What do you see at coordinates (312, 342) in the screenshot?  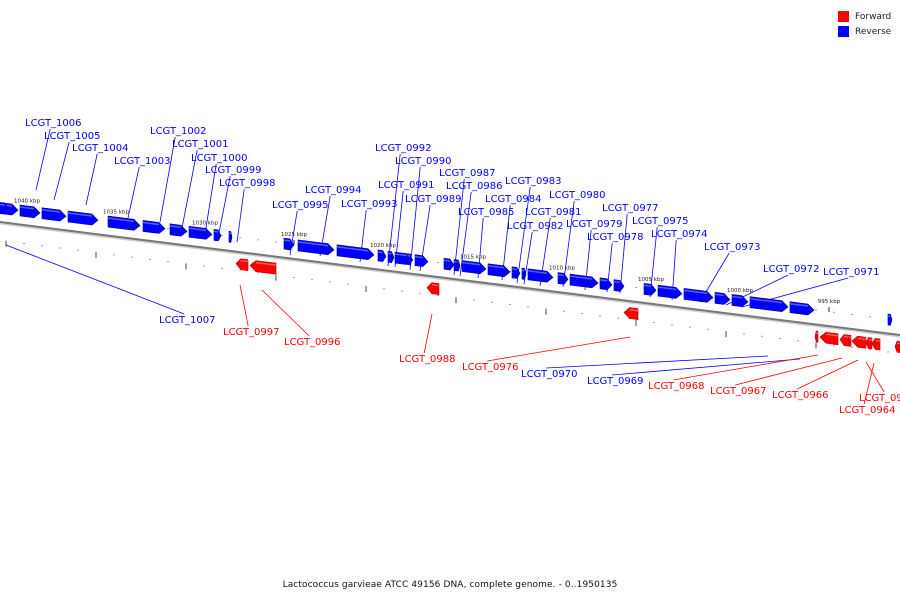 I see `gene-label: LCGT_0996` at bounding box center [312, 342].